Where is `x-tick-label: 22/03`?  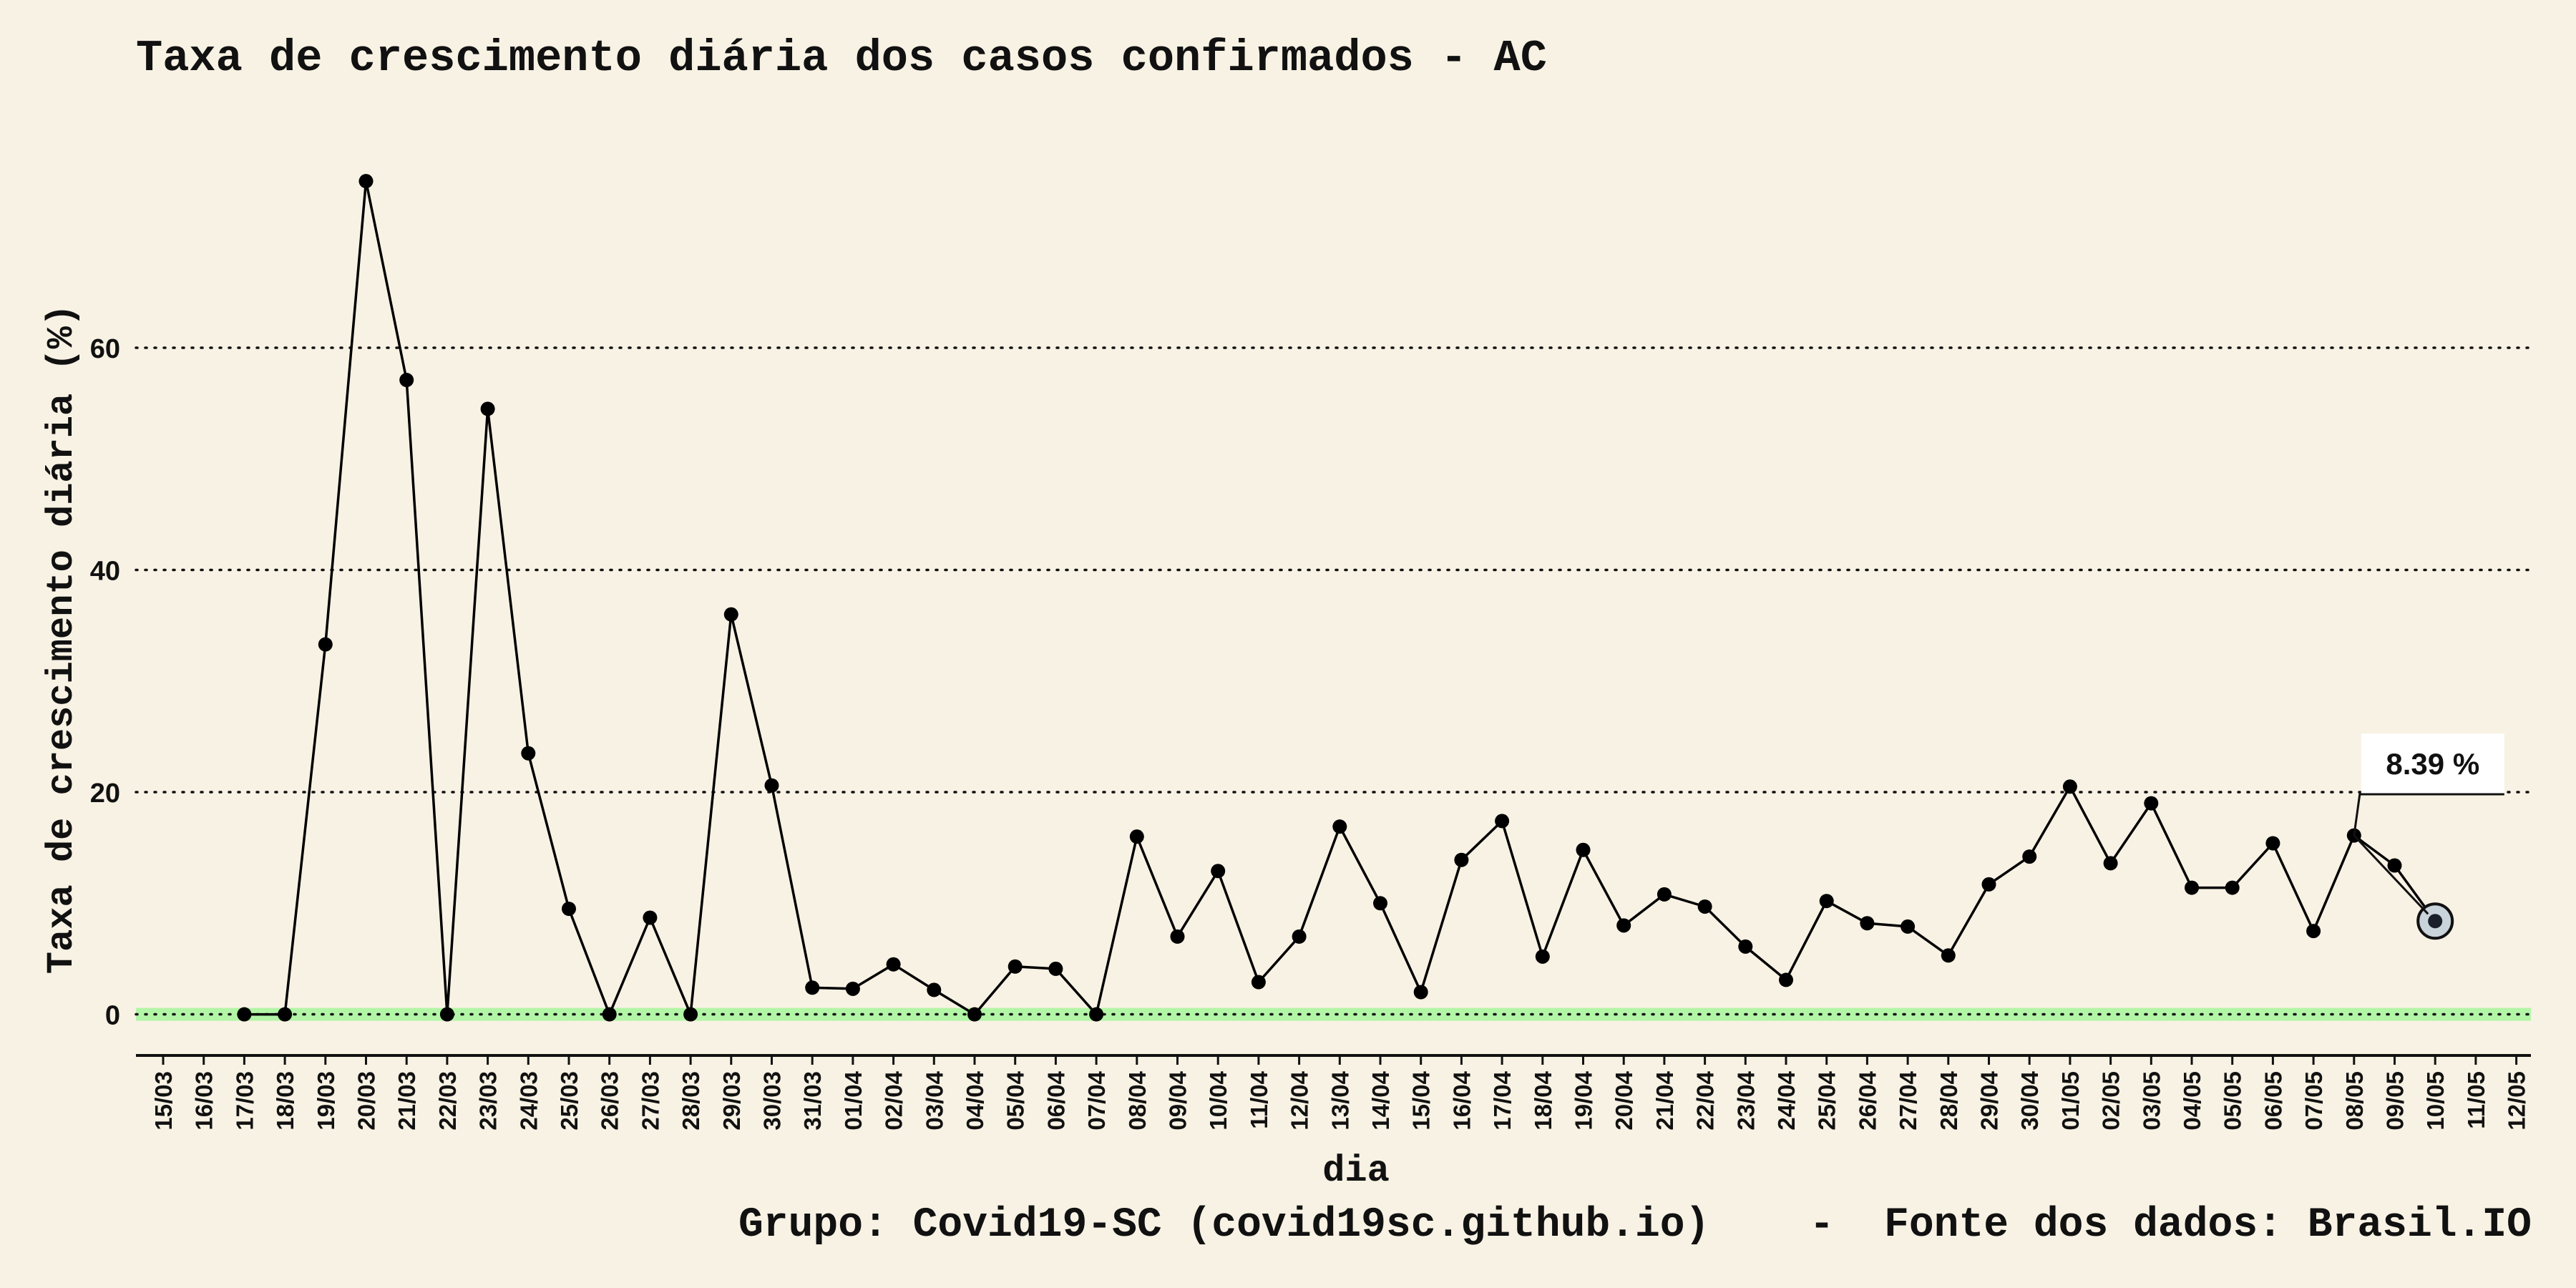 x-tick-label: 22/03 is located at coordinates (447, 1101).